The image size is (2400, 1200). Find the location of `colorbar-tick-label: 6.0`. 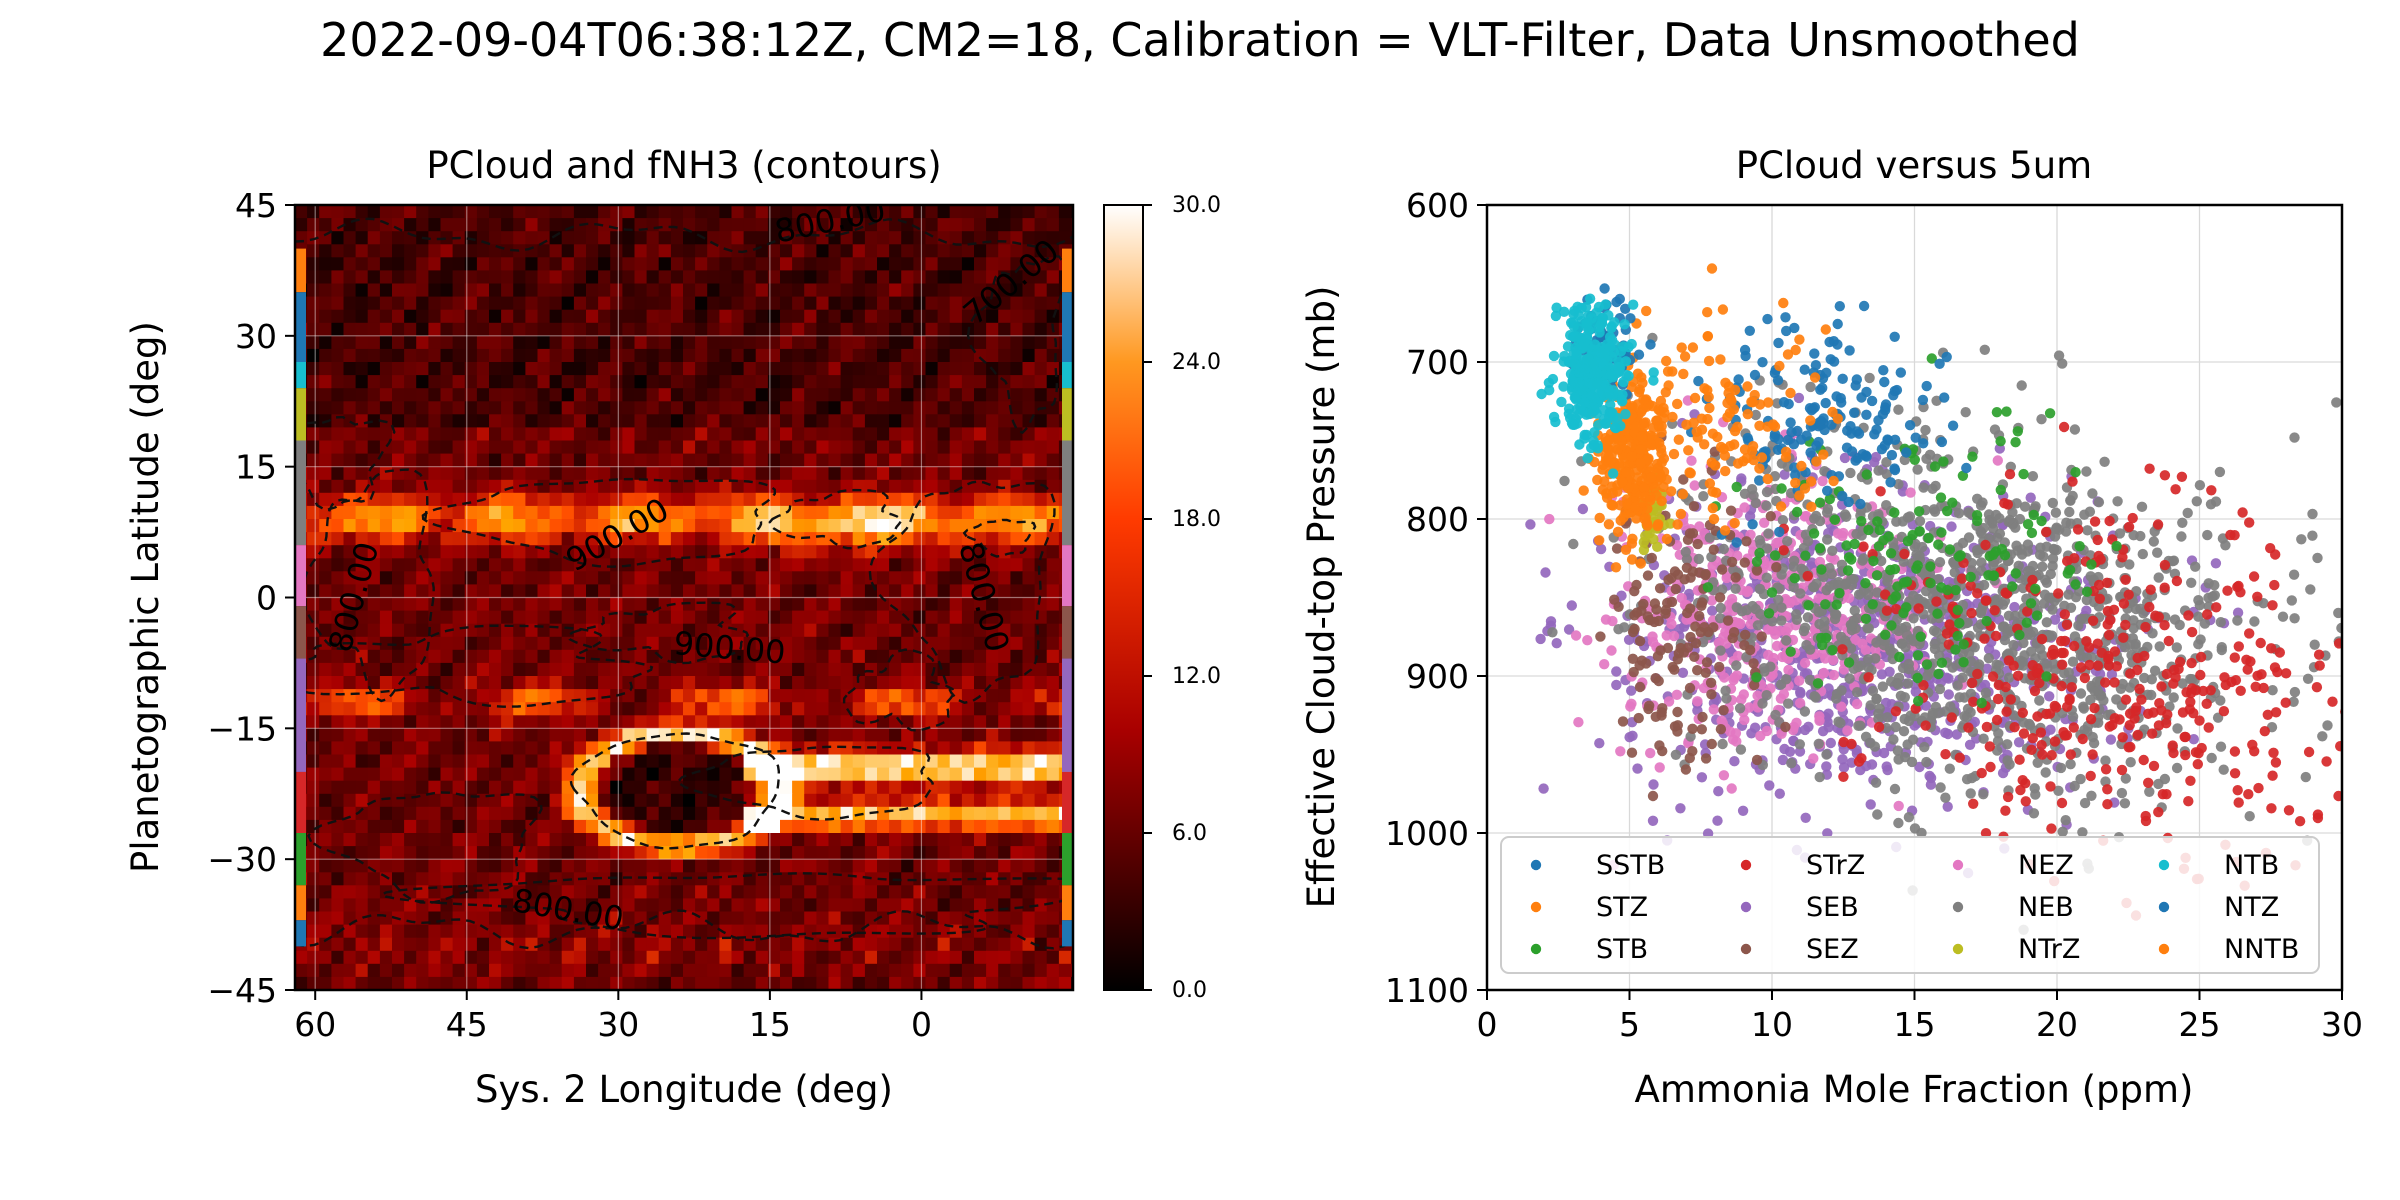

colorbar-tick-label: 6.0 is located at coordinates (1189, 833).